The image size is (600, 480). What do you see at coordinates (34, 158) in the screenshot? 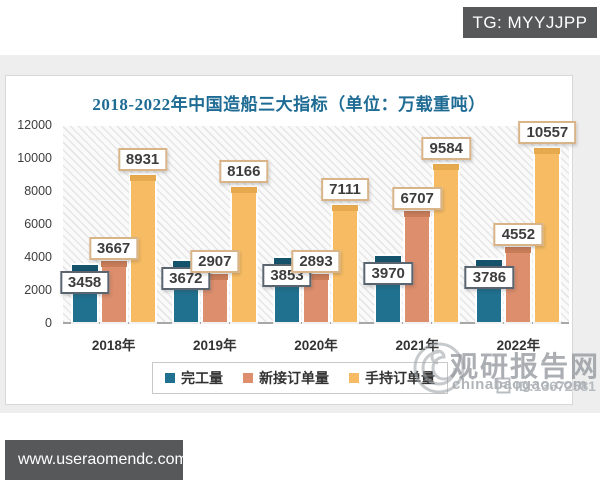
I see `y-tick-label: 10000` at bounding box center [34, 158].